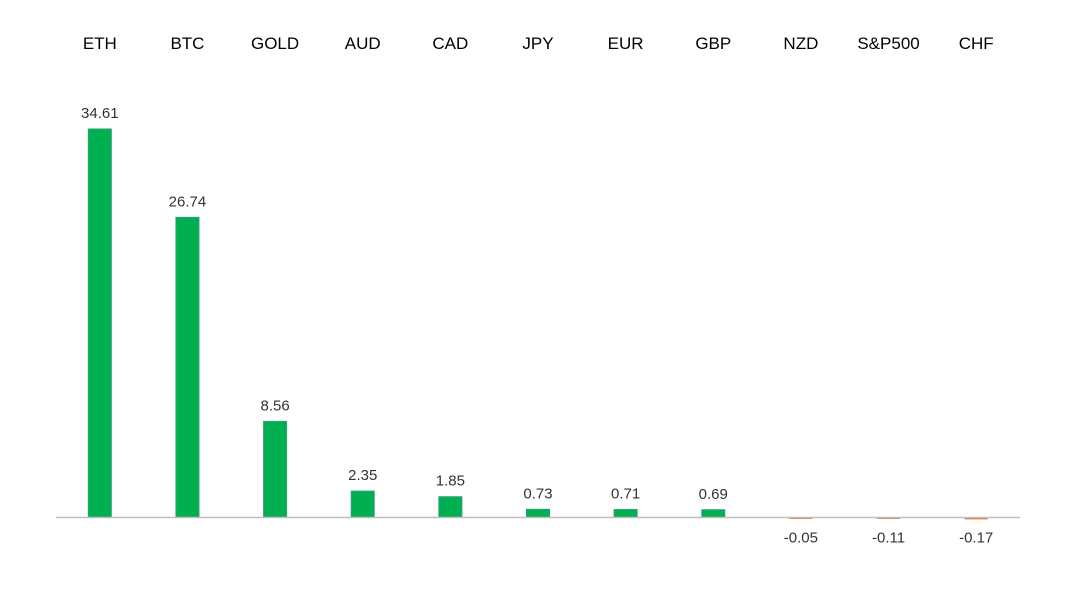 The image size is (1086, 589). What do you see at coordinates (100, 43) in the screenshot?
I see `category-label-eth: ETH` at bounding box center [100, 43].